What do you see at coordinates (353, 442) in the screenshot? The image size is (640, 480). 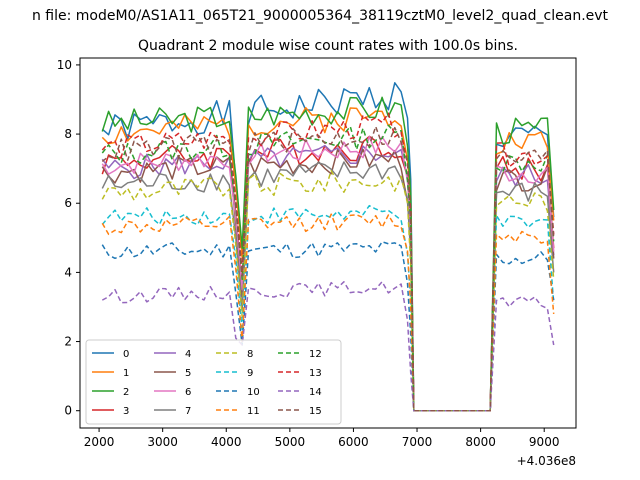 I see `x-tick-label: 6000` at bounding box center [353, 442].